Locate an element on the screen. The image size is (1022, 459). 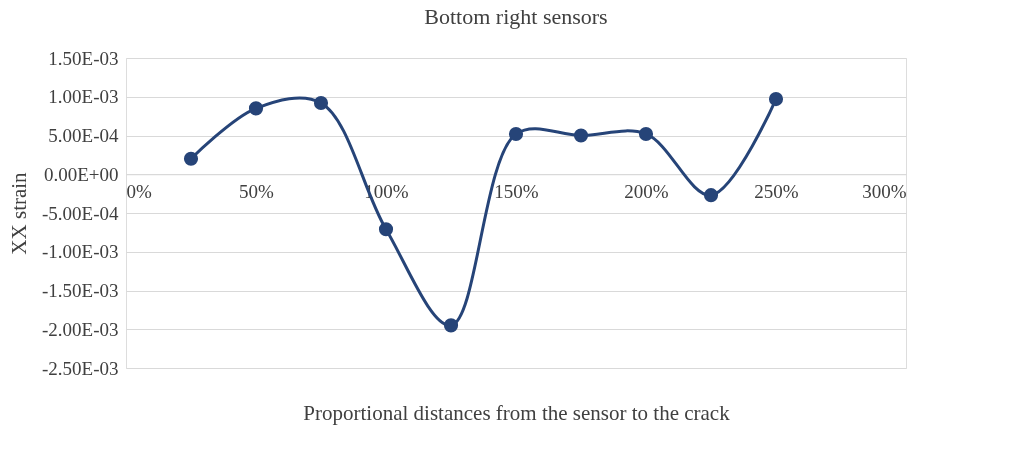
y-tick-label: -5.00E-04 is located at coordinates (80, 213).